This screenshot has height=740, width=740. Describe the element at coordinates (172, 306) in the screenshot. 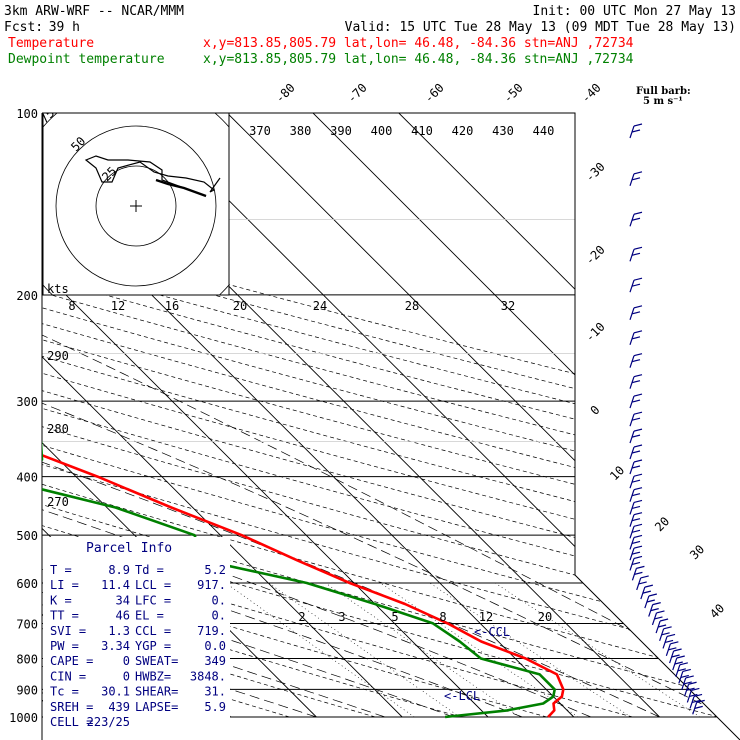

I see `mixing-ratio-label: 16` at that location.